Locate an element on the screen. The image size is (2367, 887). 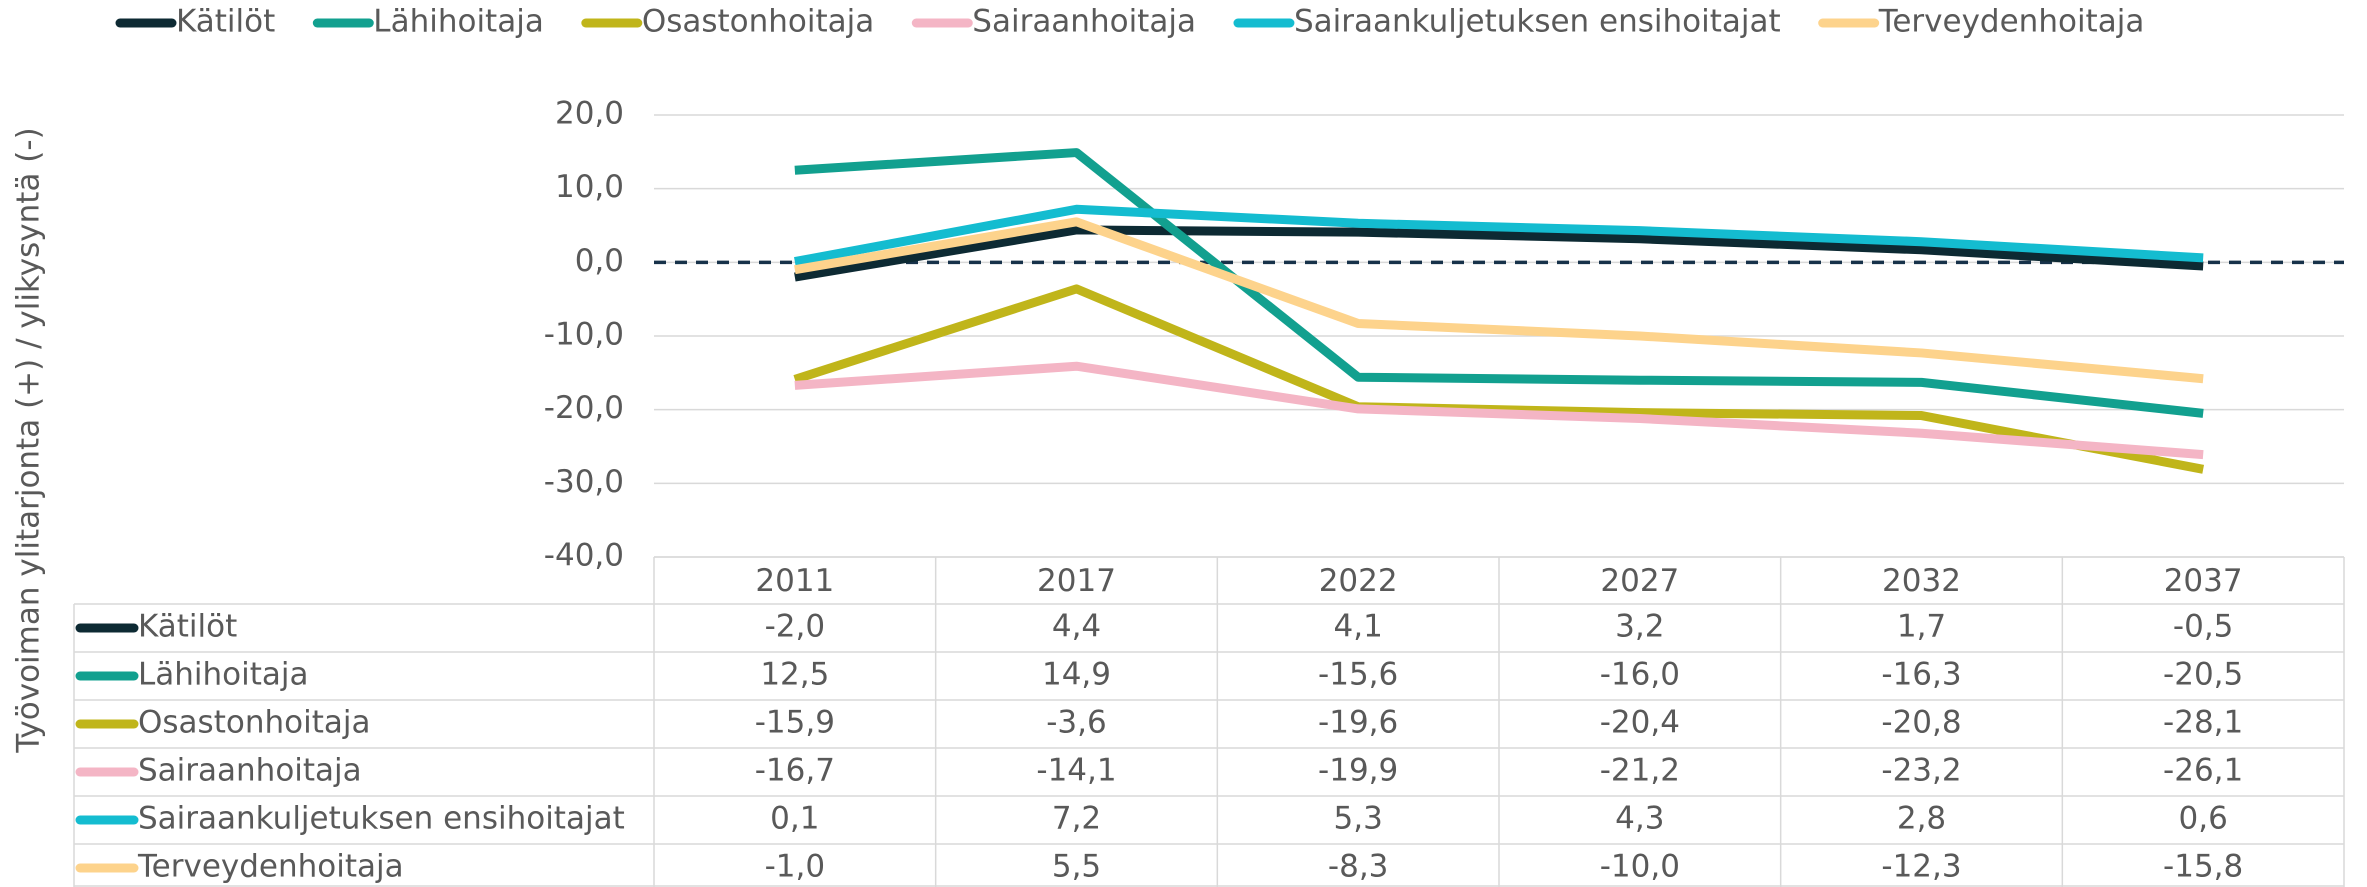
table-row-label: Sairaankuljetuksen ensihoitajat is located at coordinates (381, 819).